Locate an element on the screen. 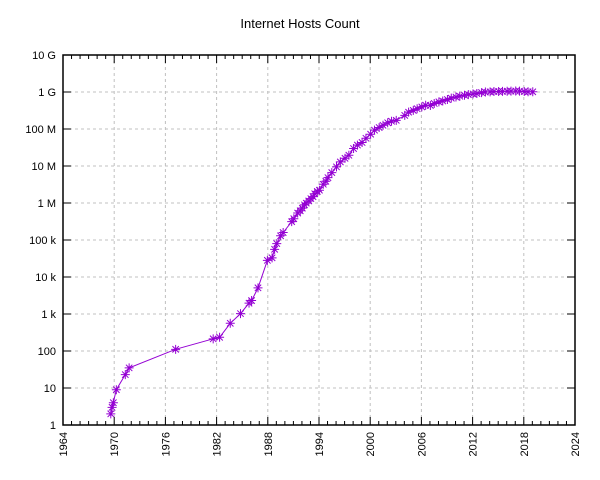 The image size is (600, 480). x-tick-label: 1976 is located at coordinates (166, 444).